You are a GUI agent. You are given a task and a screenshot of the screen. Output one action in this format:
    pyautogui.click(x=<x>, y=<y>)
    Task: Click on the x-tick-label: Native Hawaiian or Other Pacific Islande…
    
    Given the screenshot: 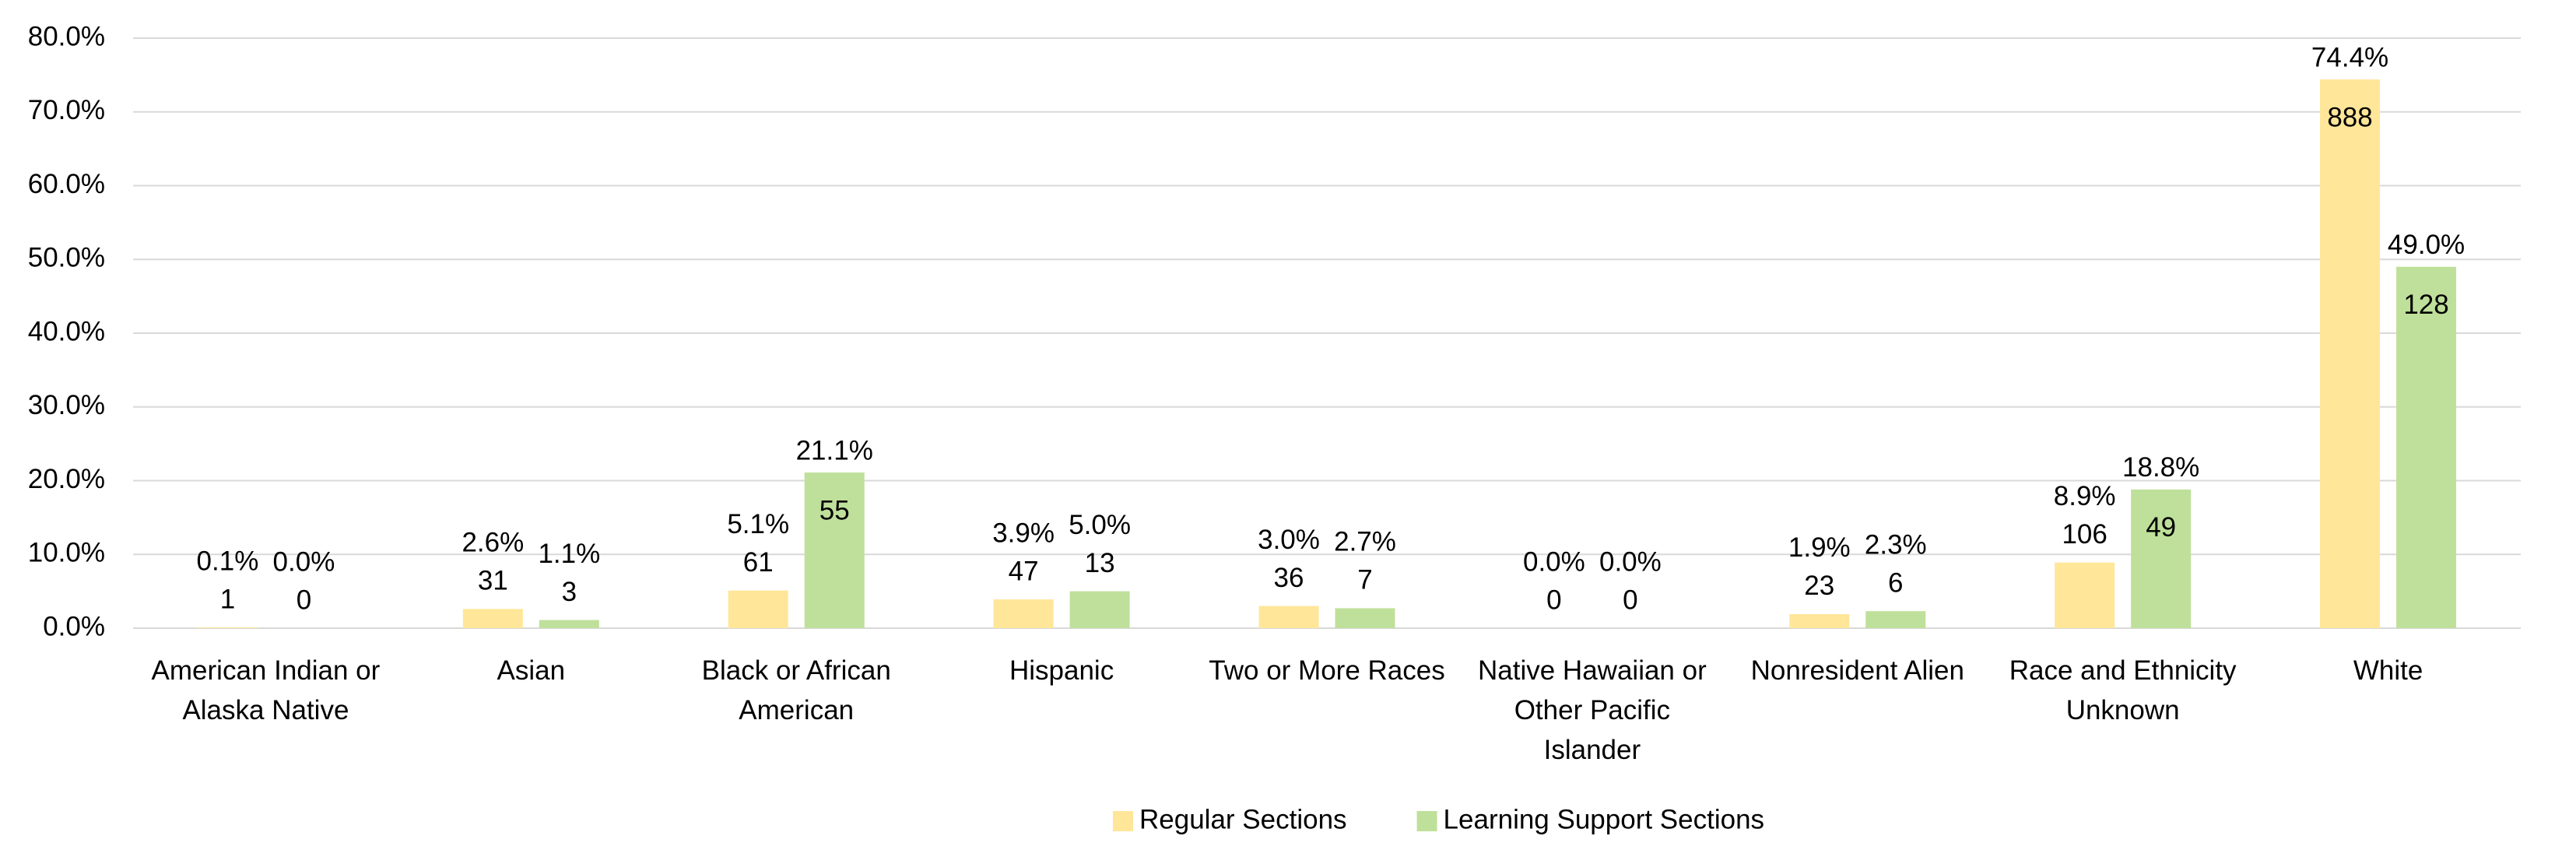 What is the action you would take?
    pyautogui.click(x=1593, y=710)
    